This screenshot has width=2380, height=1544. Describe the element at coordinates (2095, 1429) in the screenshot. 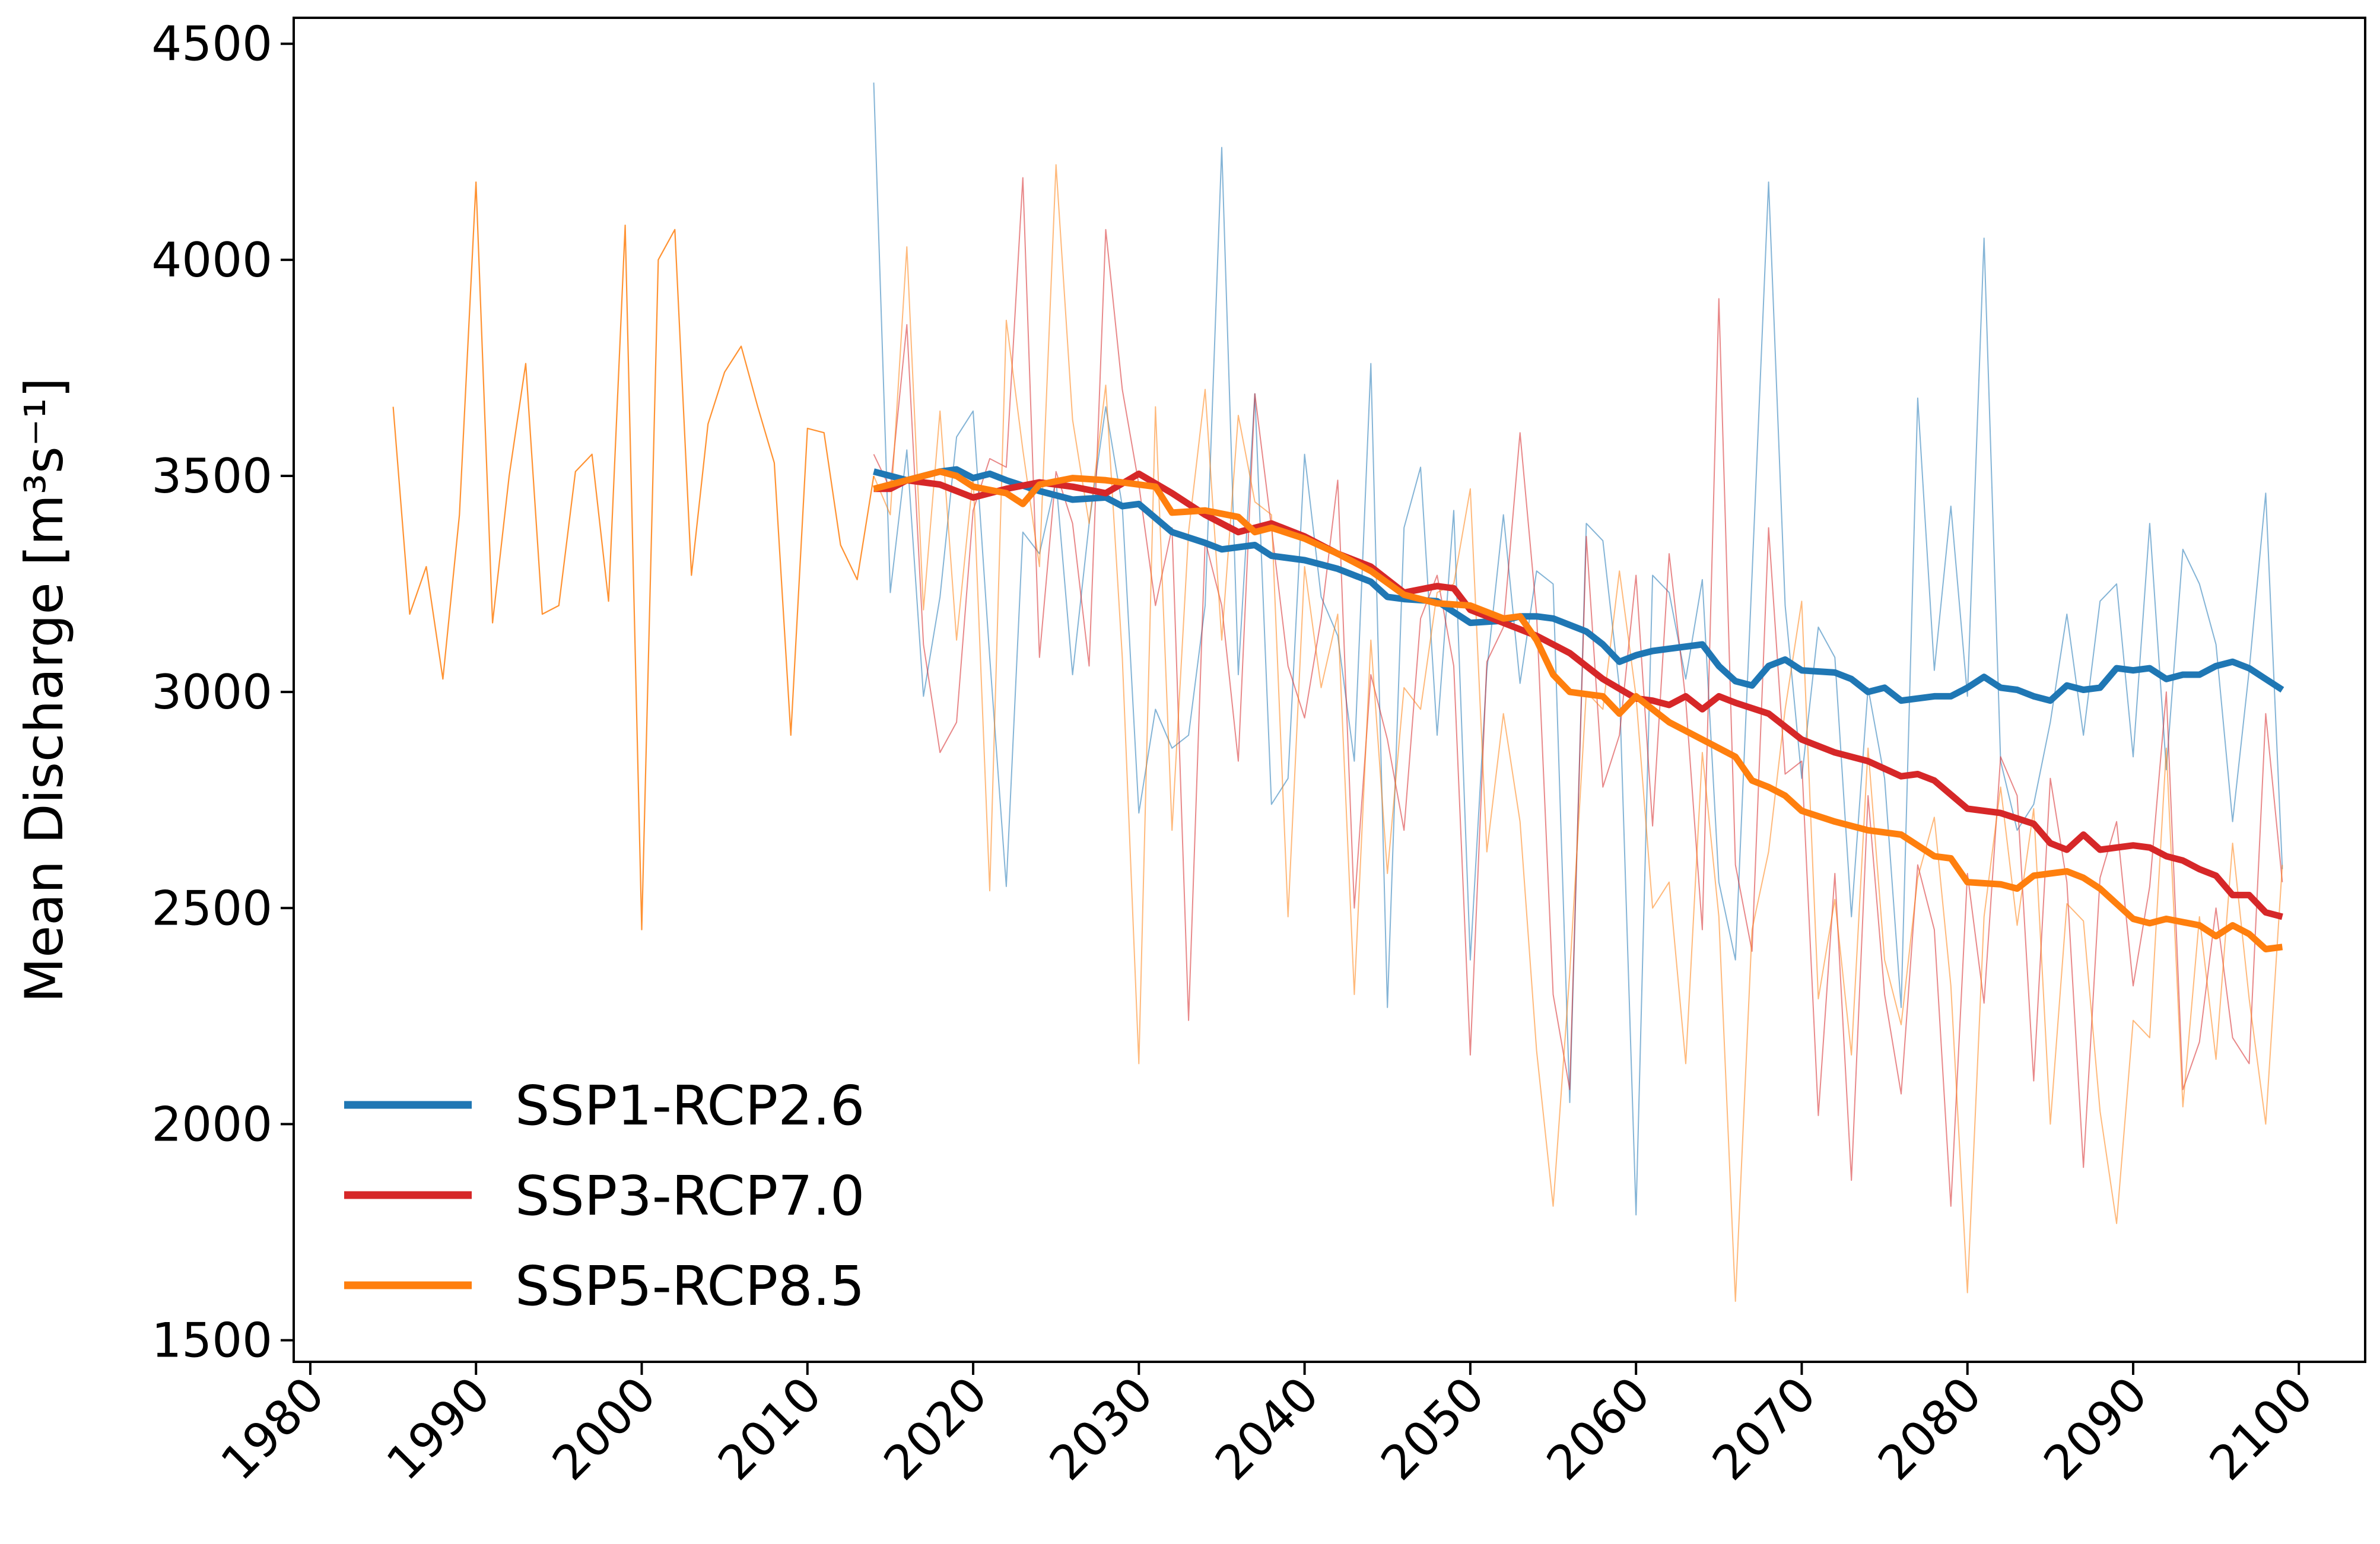

I see `x-tick-label-2090: 2090` at that location.